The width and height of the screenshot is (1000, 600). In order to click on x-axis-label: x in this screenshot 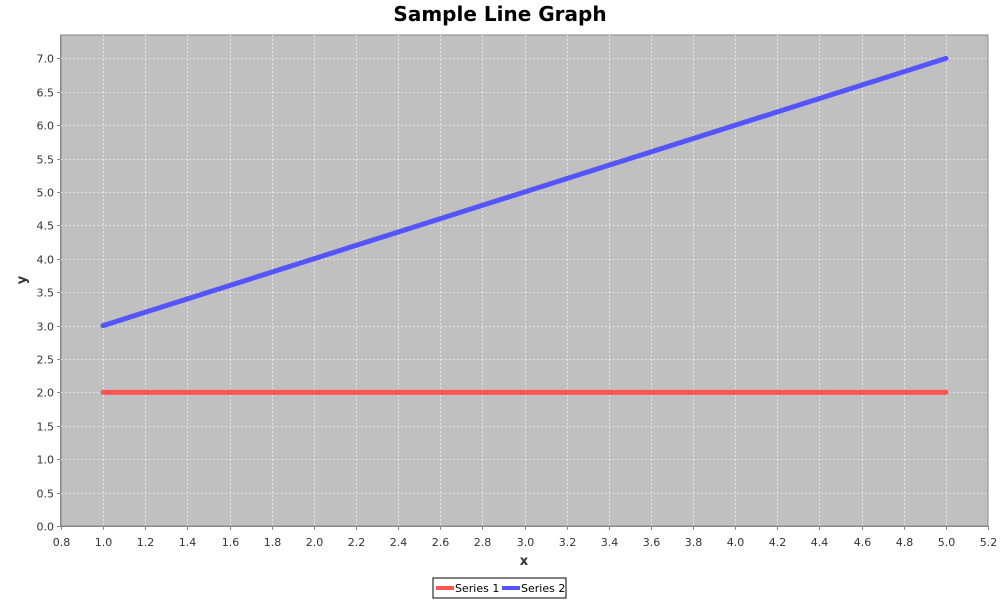, I will do `click(524, 561)`.